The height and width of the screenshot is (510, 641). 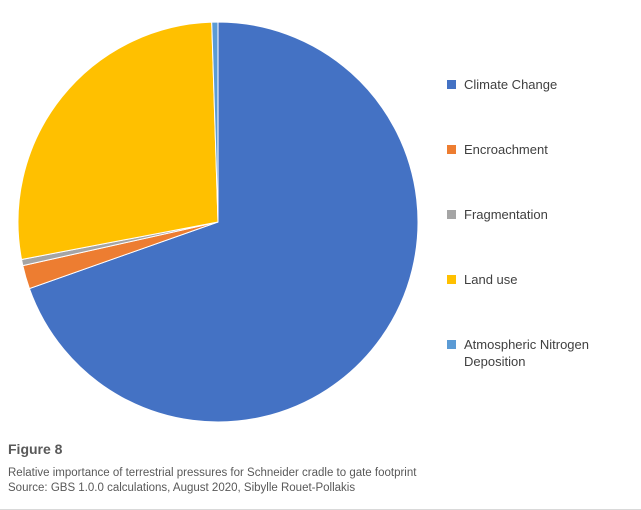 I want to click on legend-item-encroachment: Encroachment, so click(x=540, y=149).